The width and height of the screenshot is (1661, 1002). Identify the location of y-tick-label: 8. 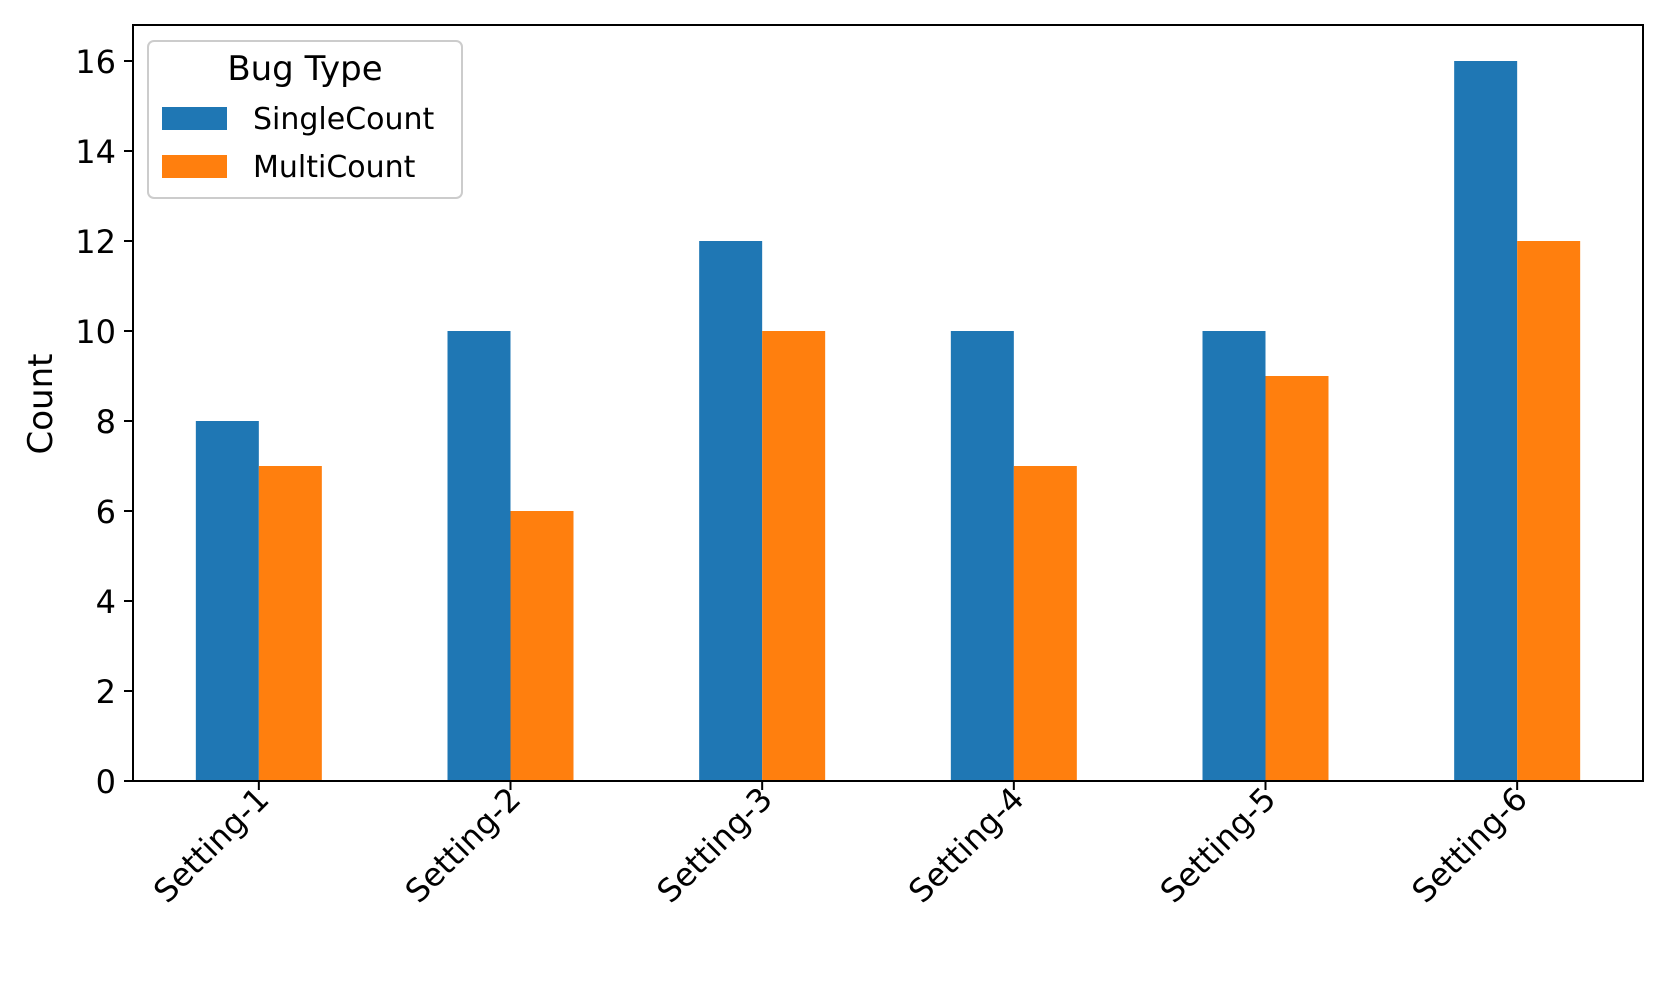
(106, 422).